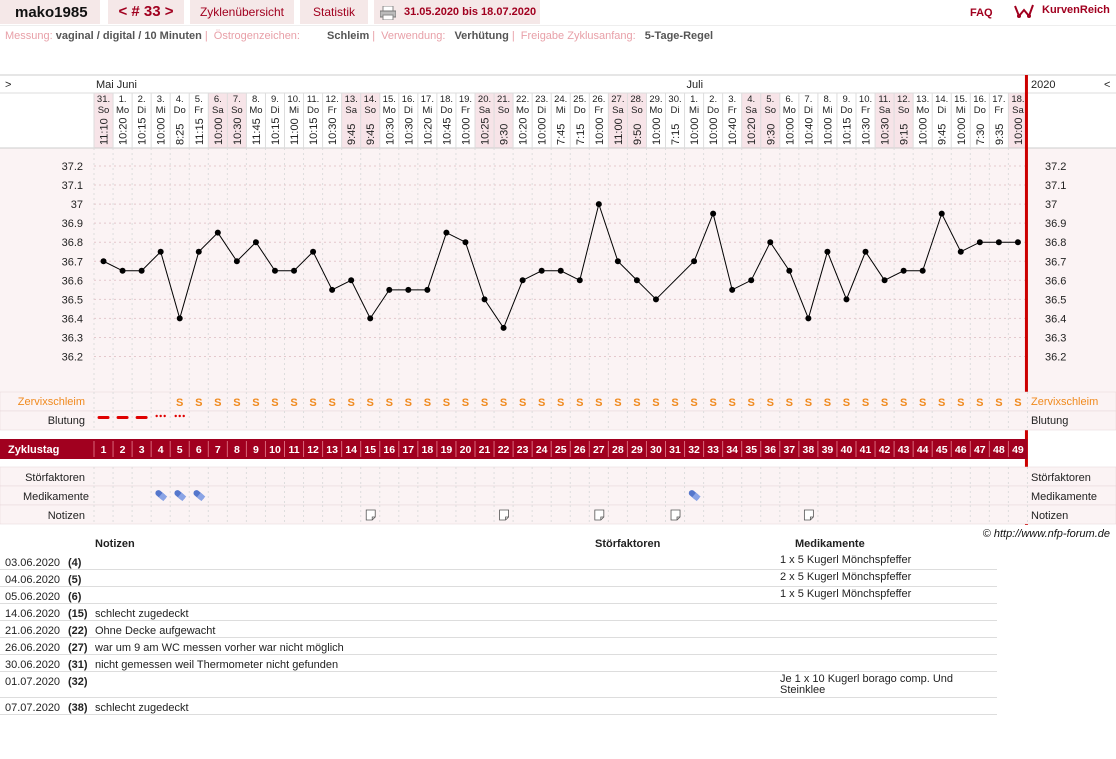  What do you see at coordinates (51, 12) in the screenshot?
I see `username: mako1985` at bounding box center [51, 12].